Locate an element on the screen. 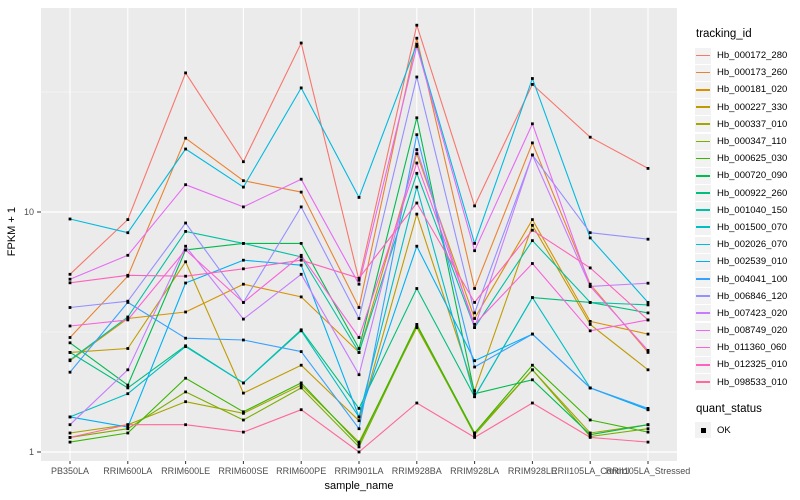 This screenshot has height=500, width=800. legend-label: Hb_000173_260 is located at coordinates (752, 73).